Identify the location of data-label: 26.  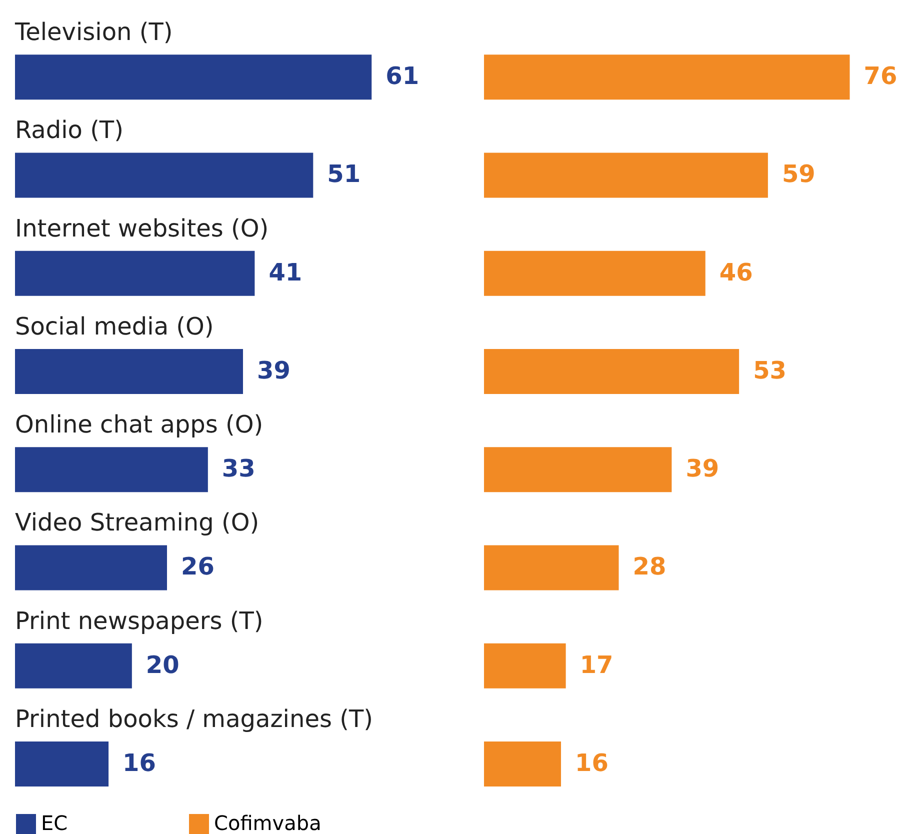
(197, 566).